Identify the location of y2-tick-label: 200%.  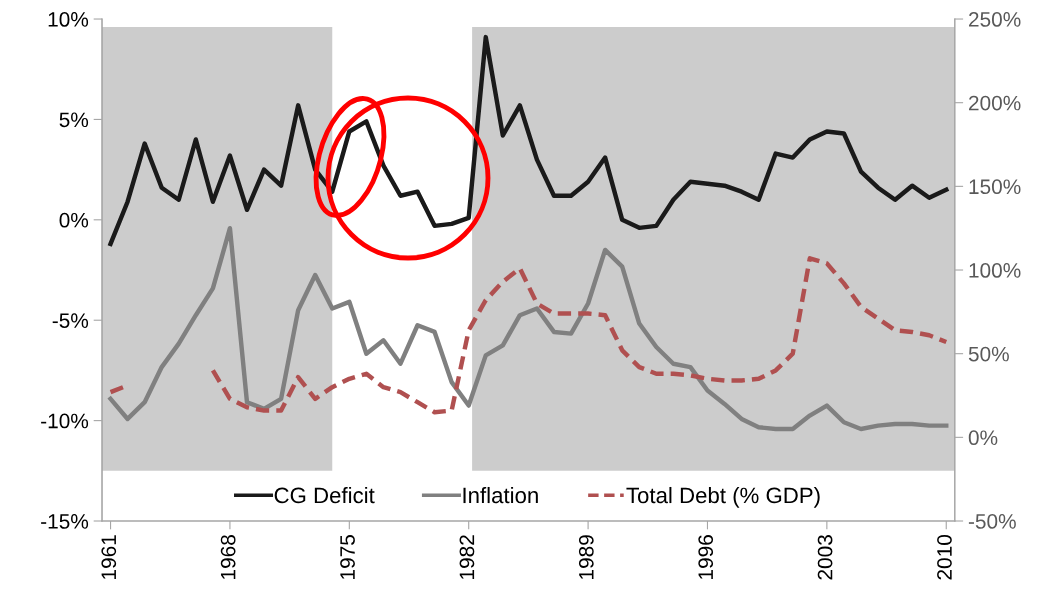
(995, 103).